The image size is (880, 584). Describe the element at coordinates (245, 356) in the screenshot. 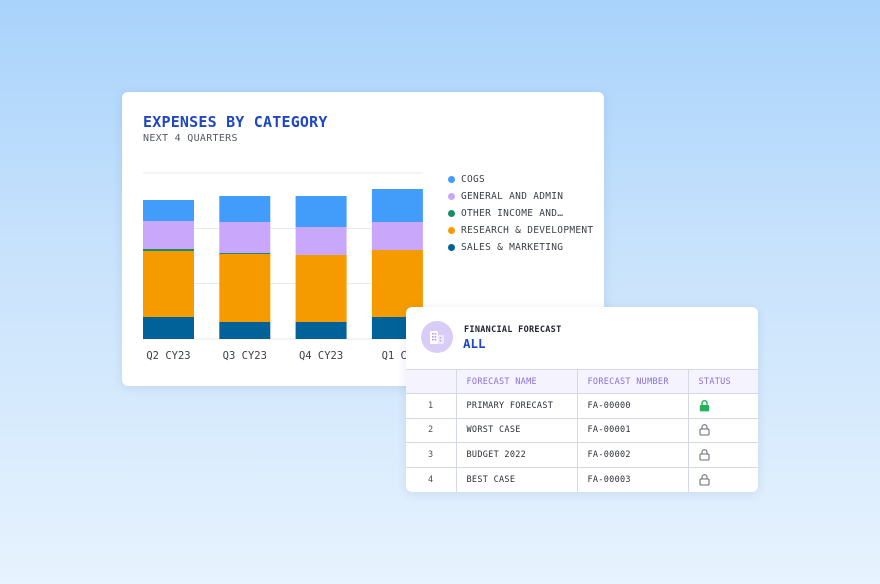

I see `x-tick-label: Q3 CY23` at that location.